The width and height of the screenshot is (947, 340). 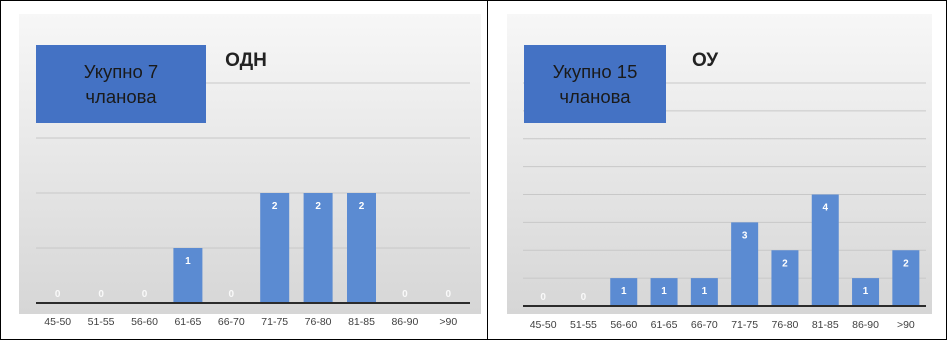 What do you see at coordinates (825, 208) in the screenshot?
I see `data-label: 4` at bounding box center [825, 208].